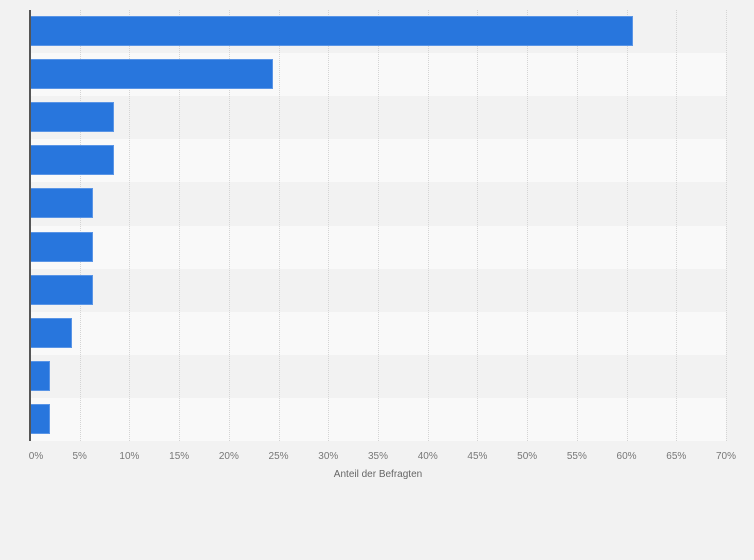 This screenshot has height=560, width=754. Describe the element at coordinates (626, 456) in the screenshot. I see `x-tick-label: 60%` at that location.